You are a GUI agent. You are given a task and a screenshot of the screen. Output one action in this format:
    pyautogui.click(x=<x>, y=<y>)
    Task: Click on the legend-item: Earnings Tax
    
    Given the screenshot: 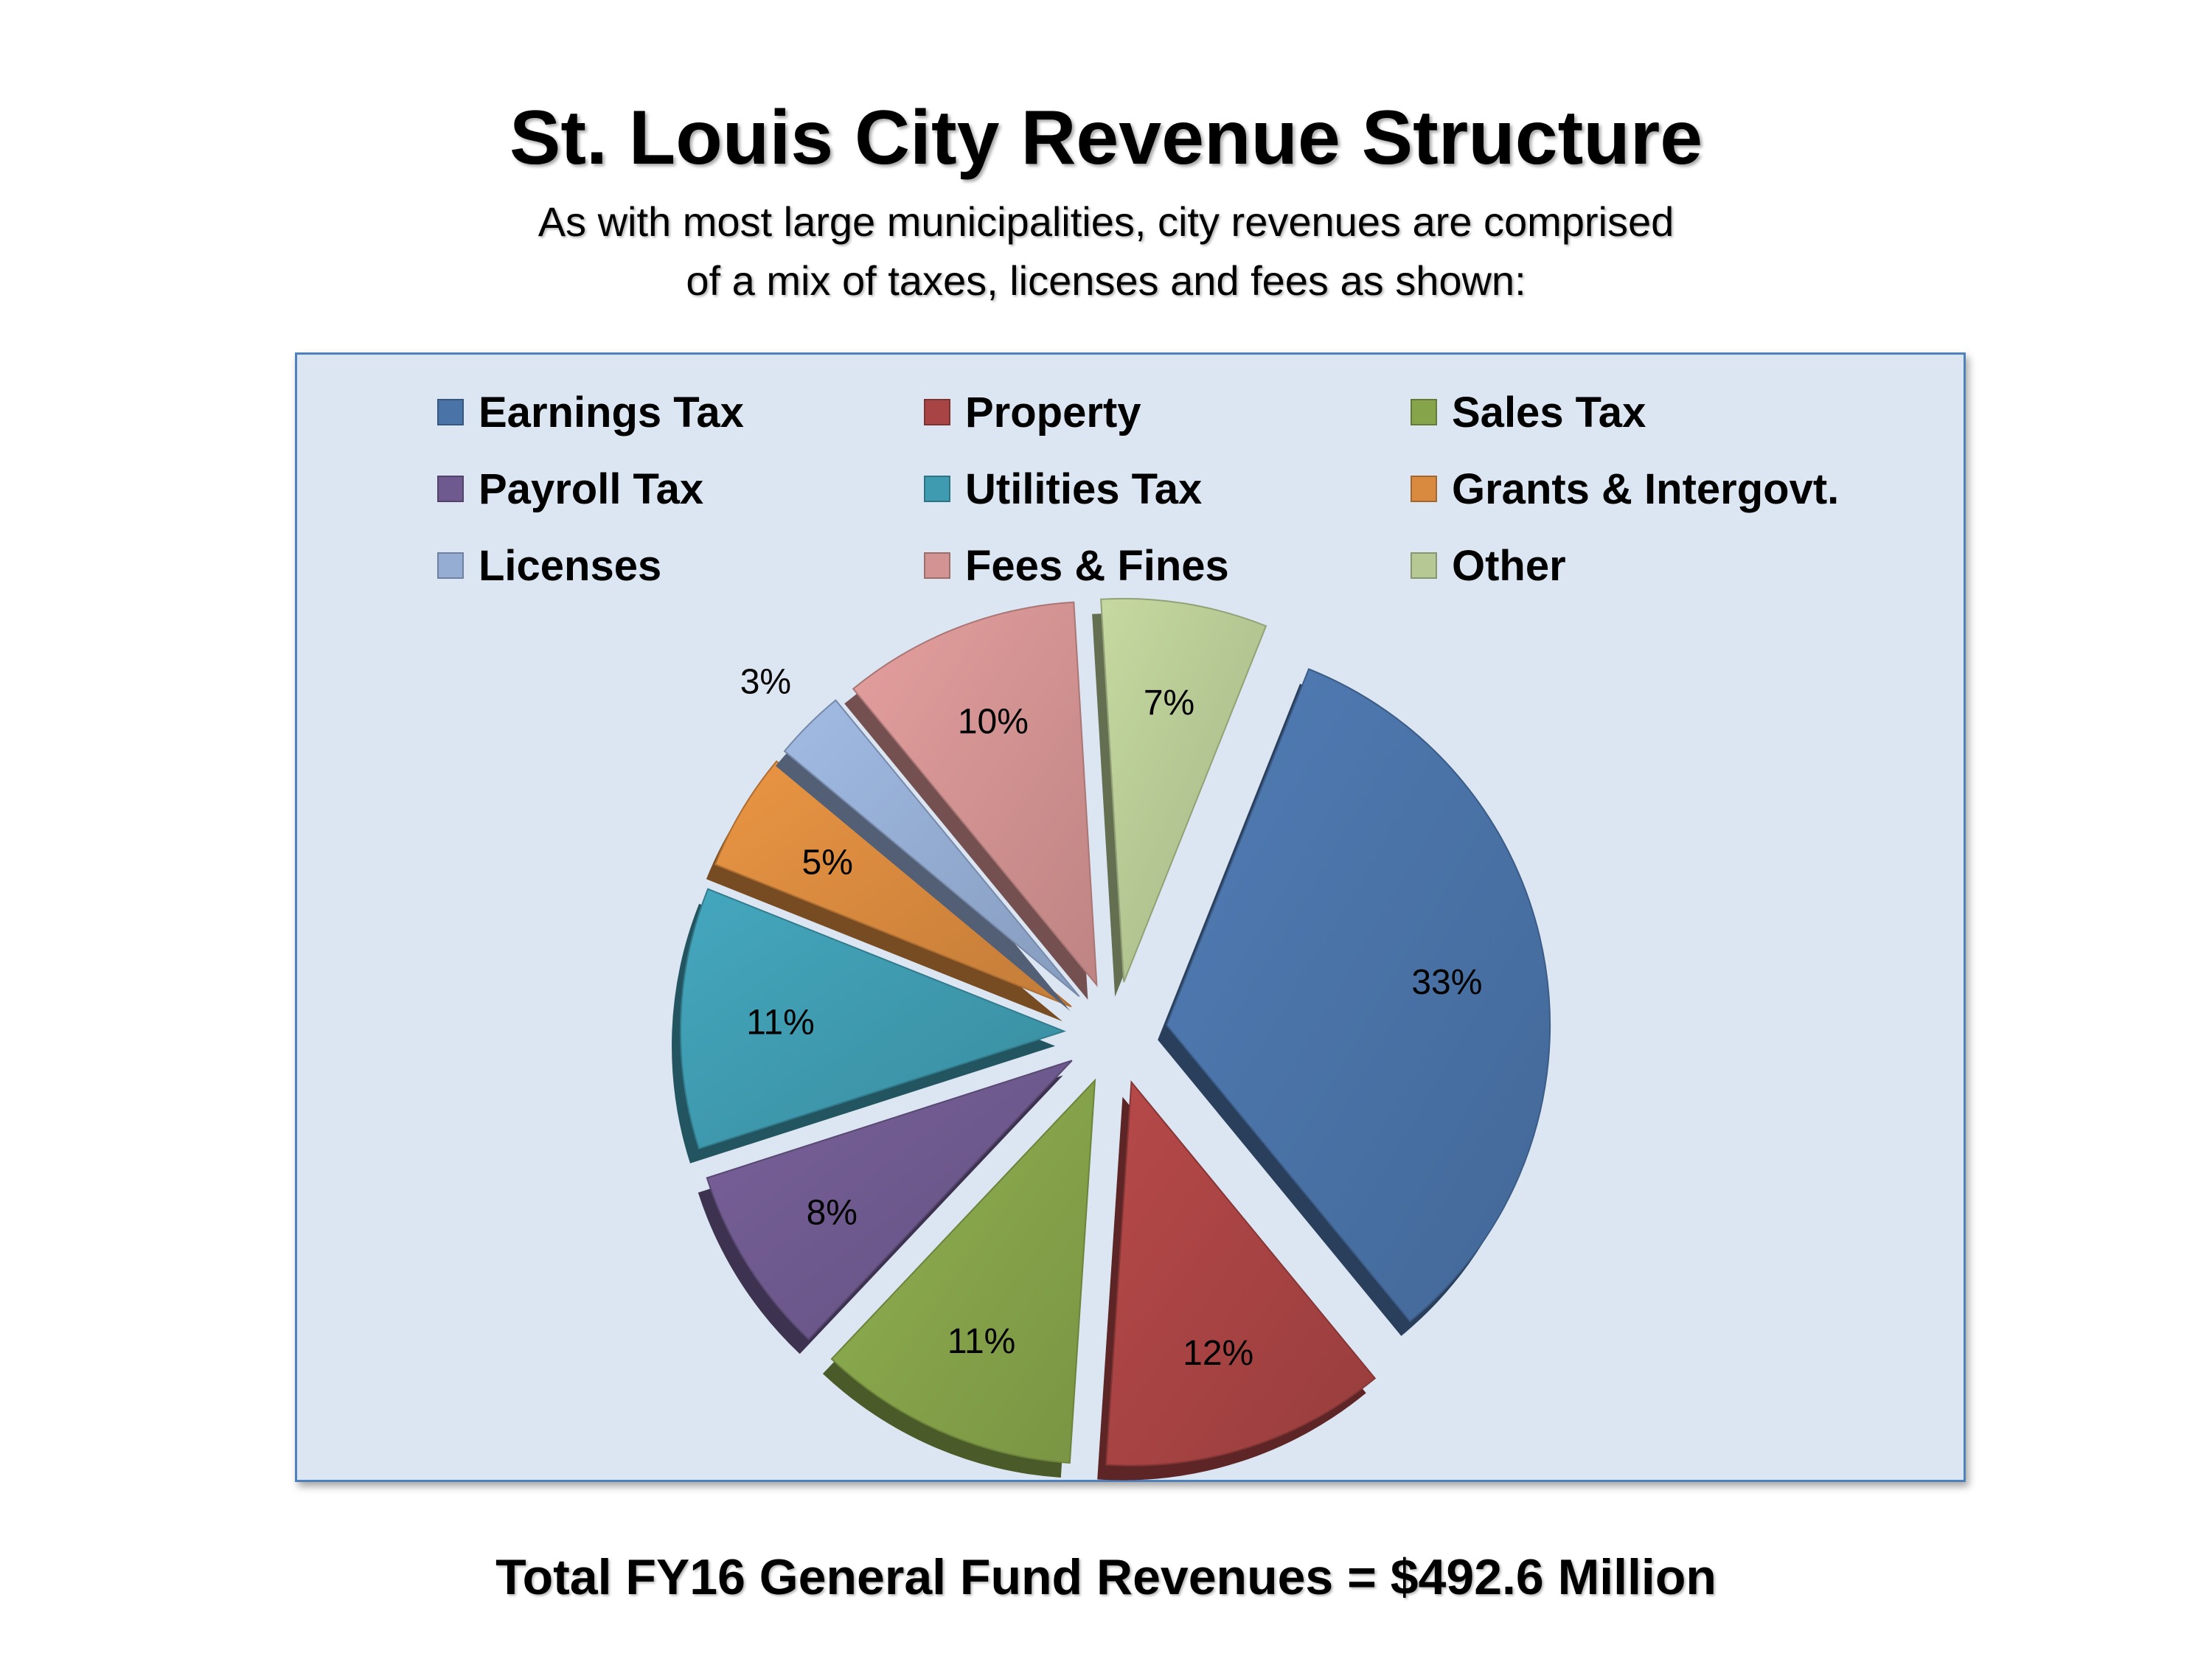 What is the action you would take?
    pyautogui.click(x=590, y=412)
    